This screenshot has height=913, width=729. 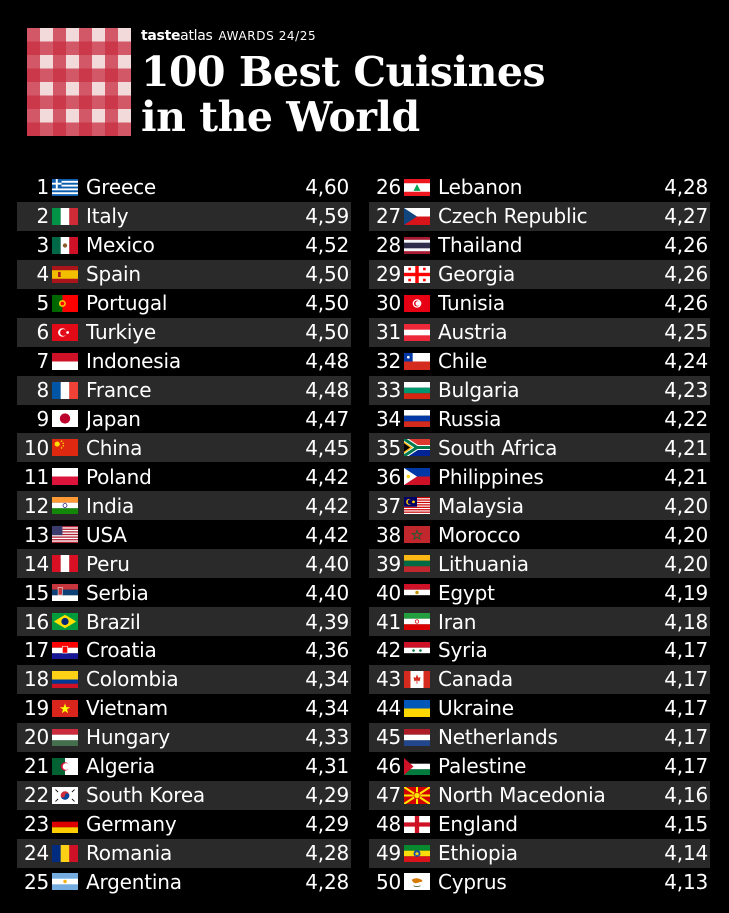 I want to click on morocco-flag-icon, so click(x=417, y=535).